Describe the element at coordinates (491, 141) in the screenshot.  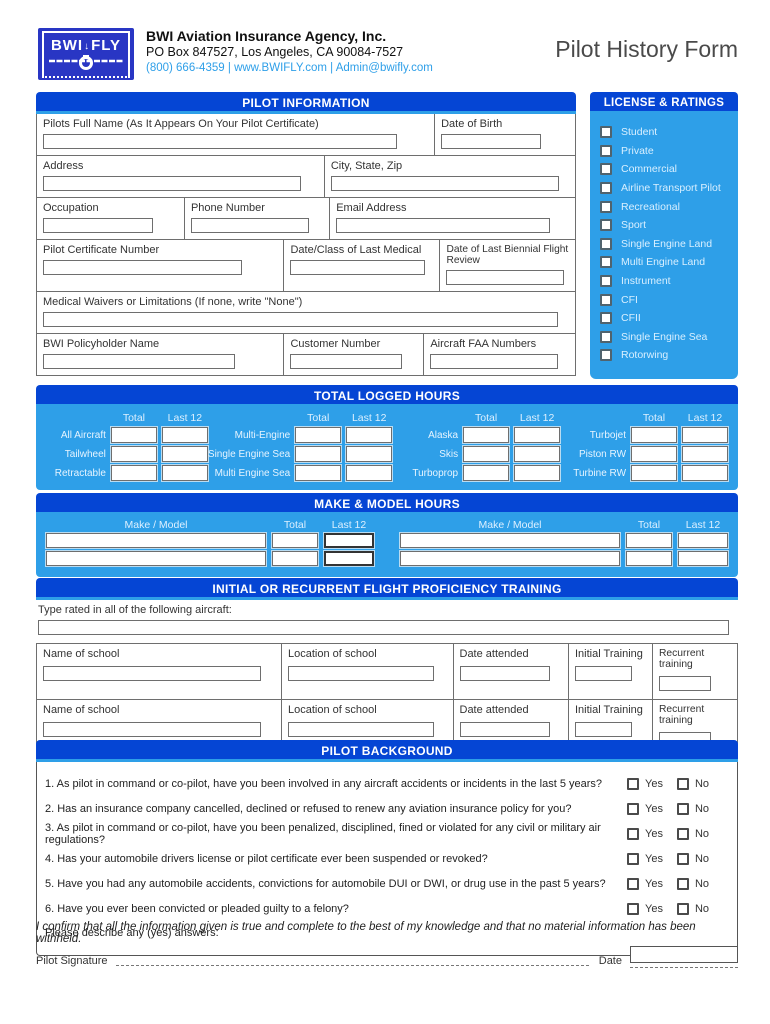
I see `dob-input` at that location.